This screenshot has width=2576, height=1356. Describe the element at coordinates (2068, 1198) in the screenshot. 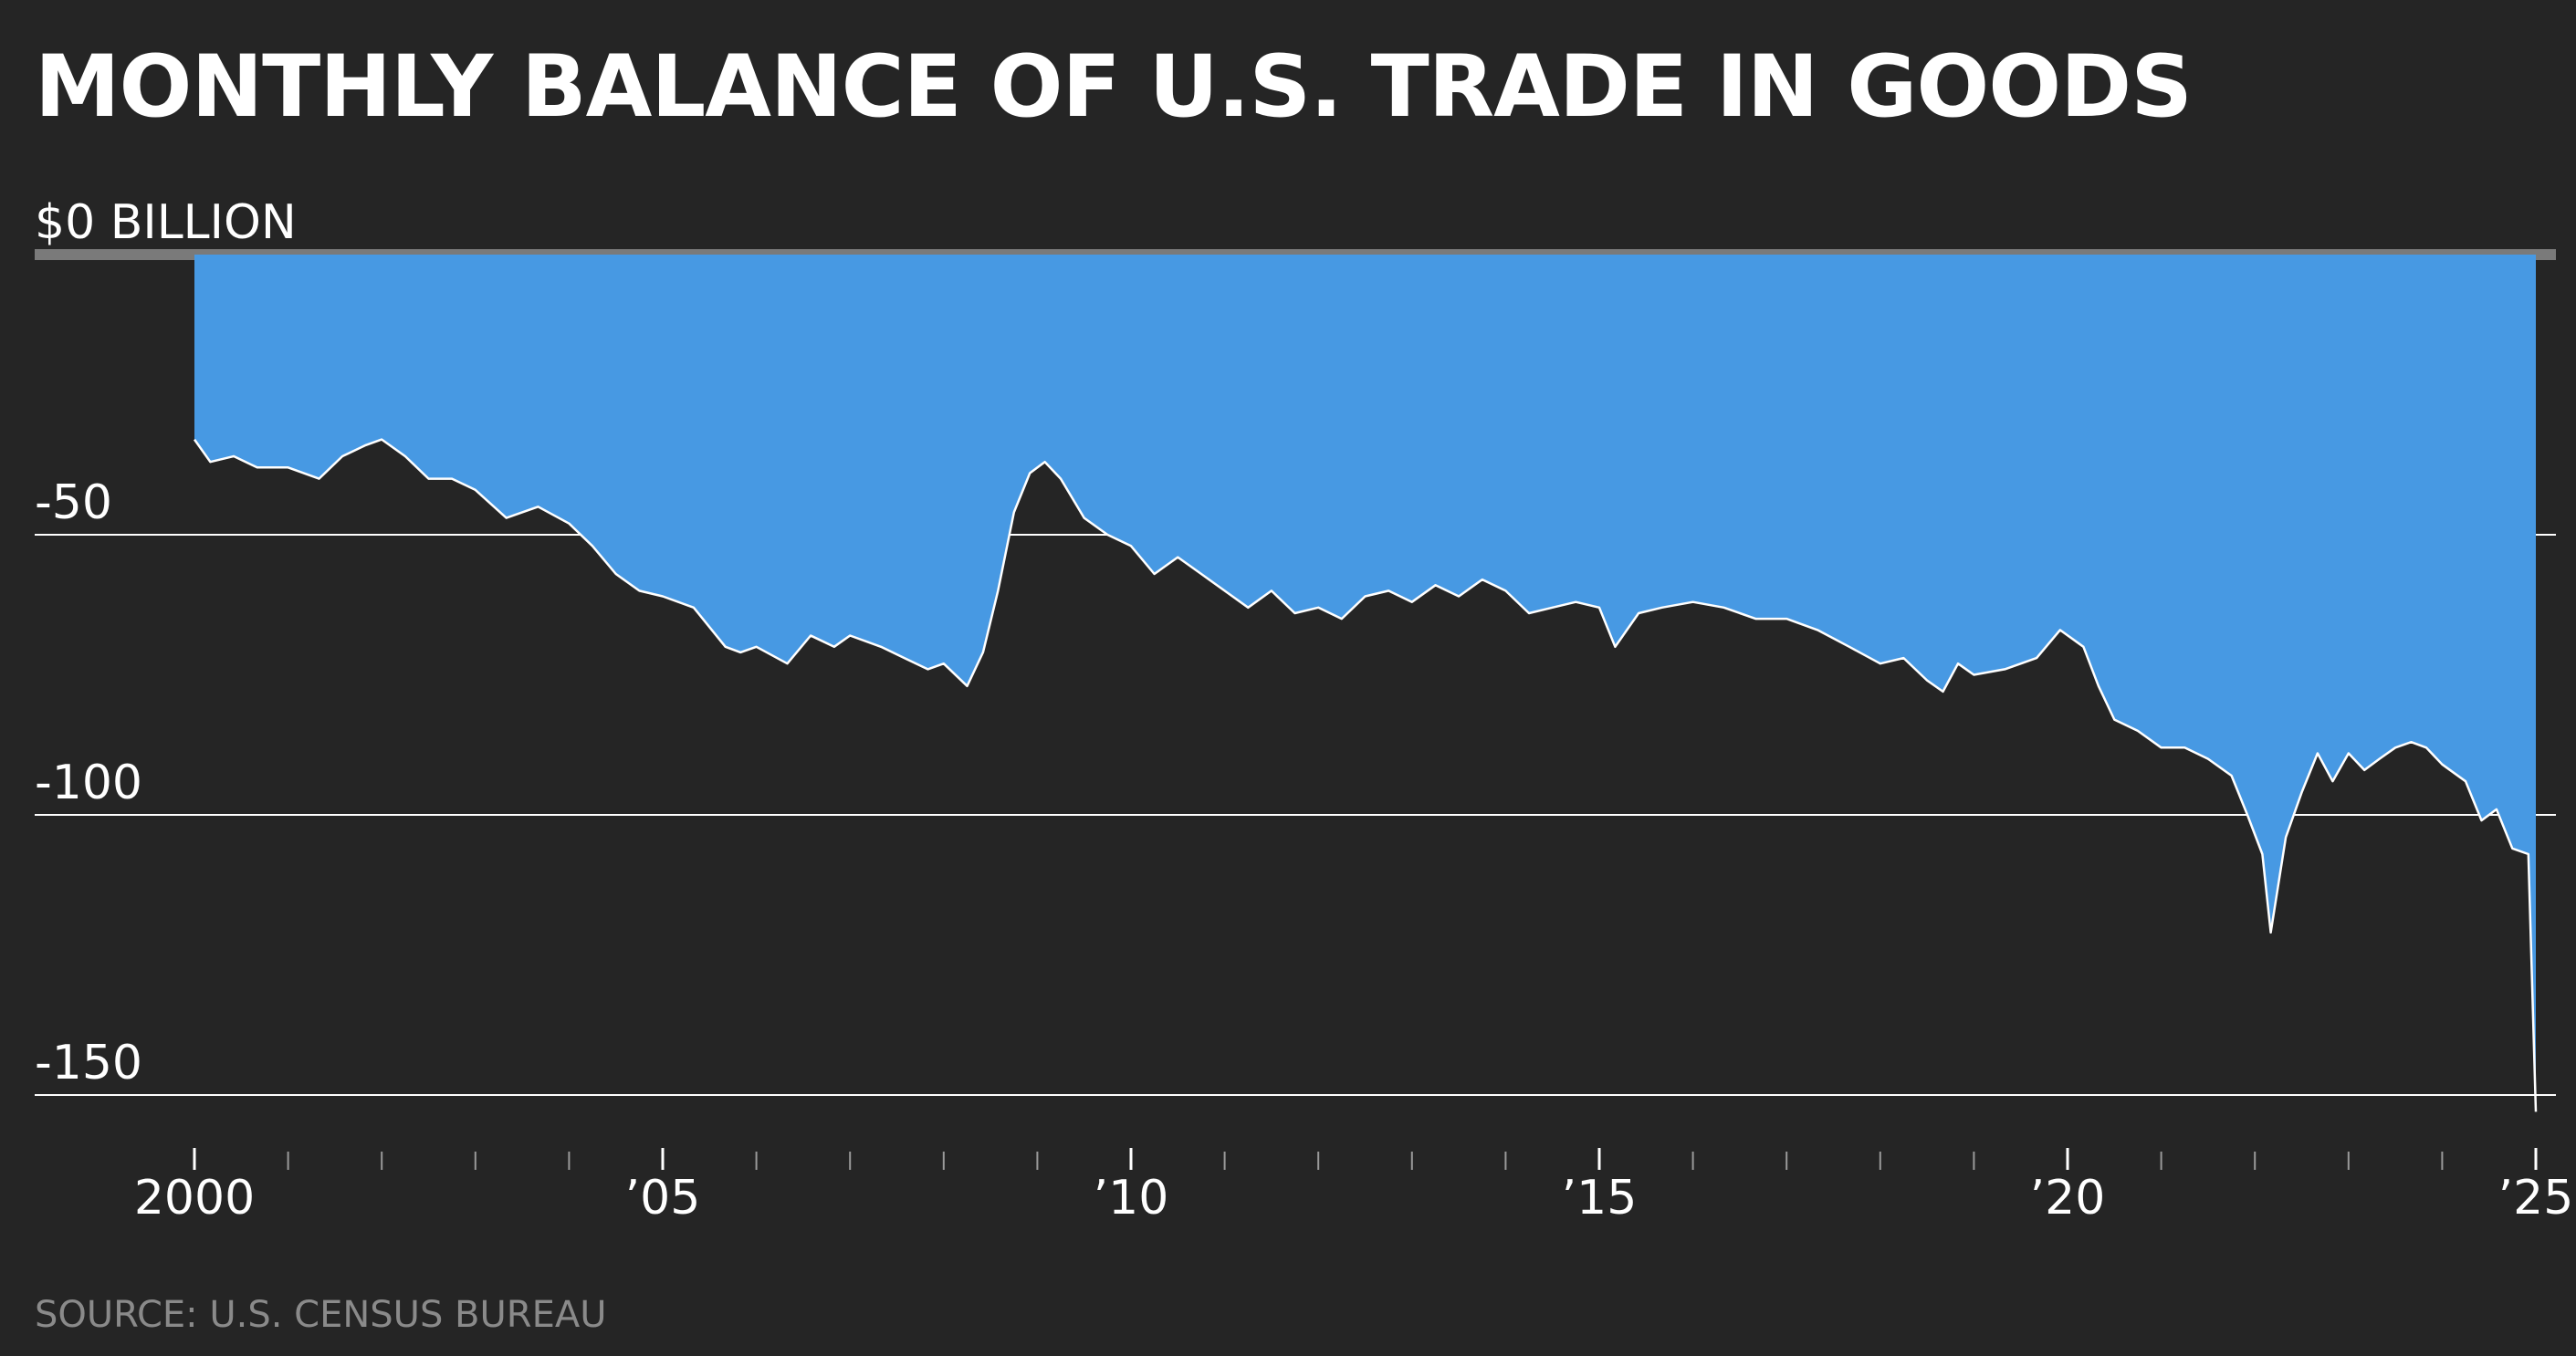

I see `x-tick-label: ’20` at that location.